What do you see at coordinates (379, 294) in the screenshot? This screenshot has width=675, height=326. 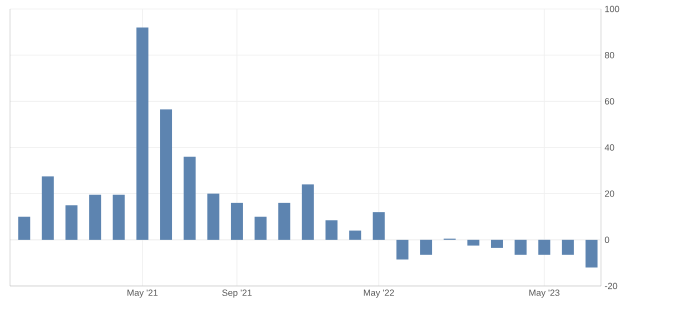 I see `x-tick-label: May '22` at bounding box center [379, 294].